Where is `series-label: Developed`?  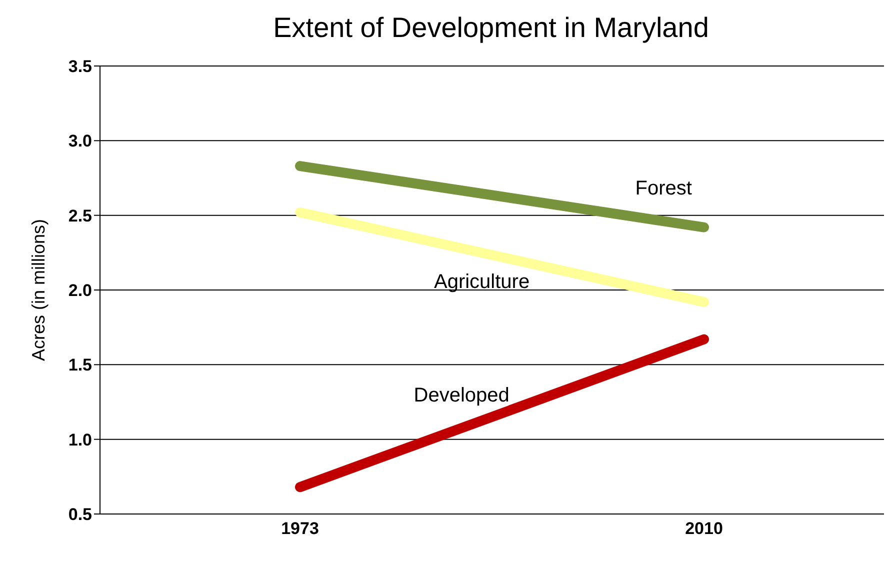 series-label: Developed is located at coordinates (462, 395).